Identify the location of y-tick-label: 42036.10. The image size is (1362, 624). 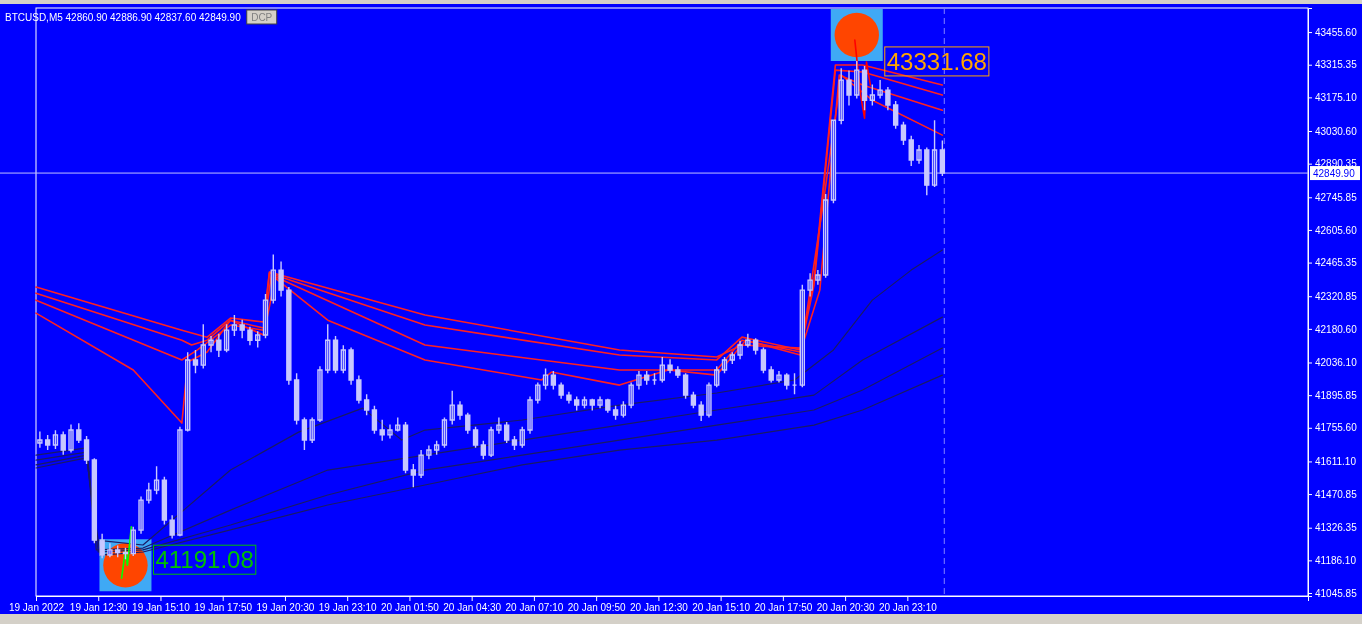
(1336, 363).